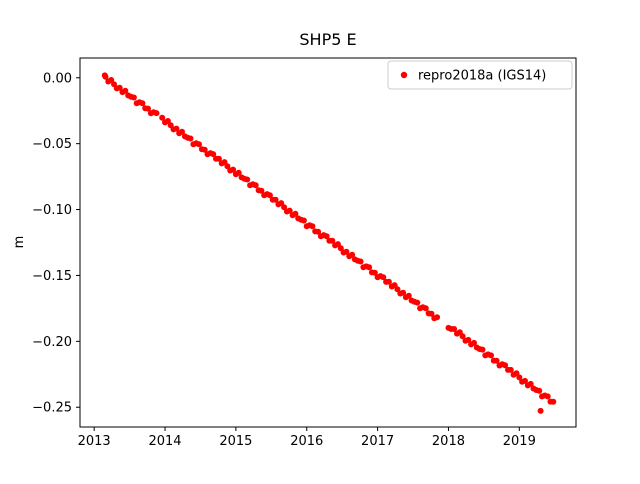 This screenshot has width=640, height=484. I want to click on y-tick-label: 0.00, so click(57, 78).